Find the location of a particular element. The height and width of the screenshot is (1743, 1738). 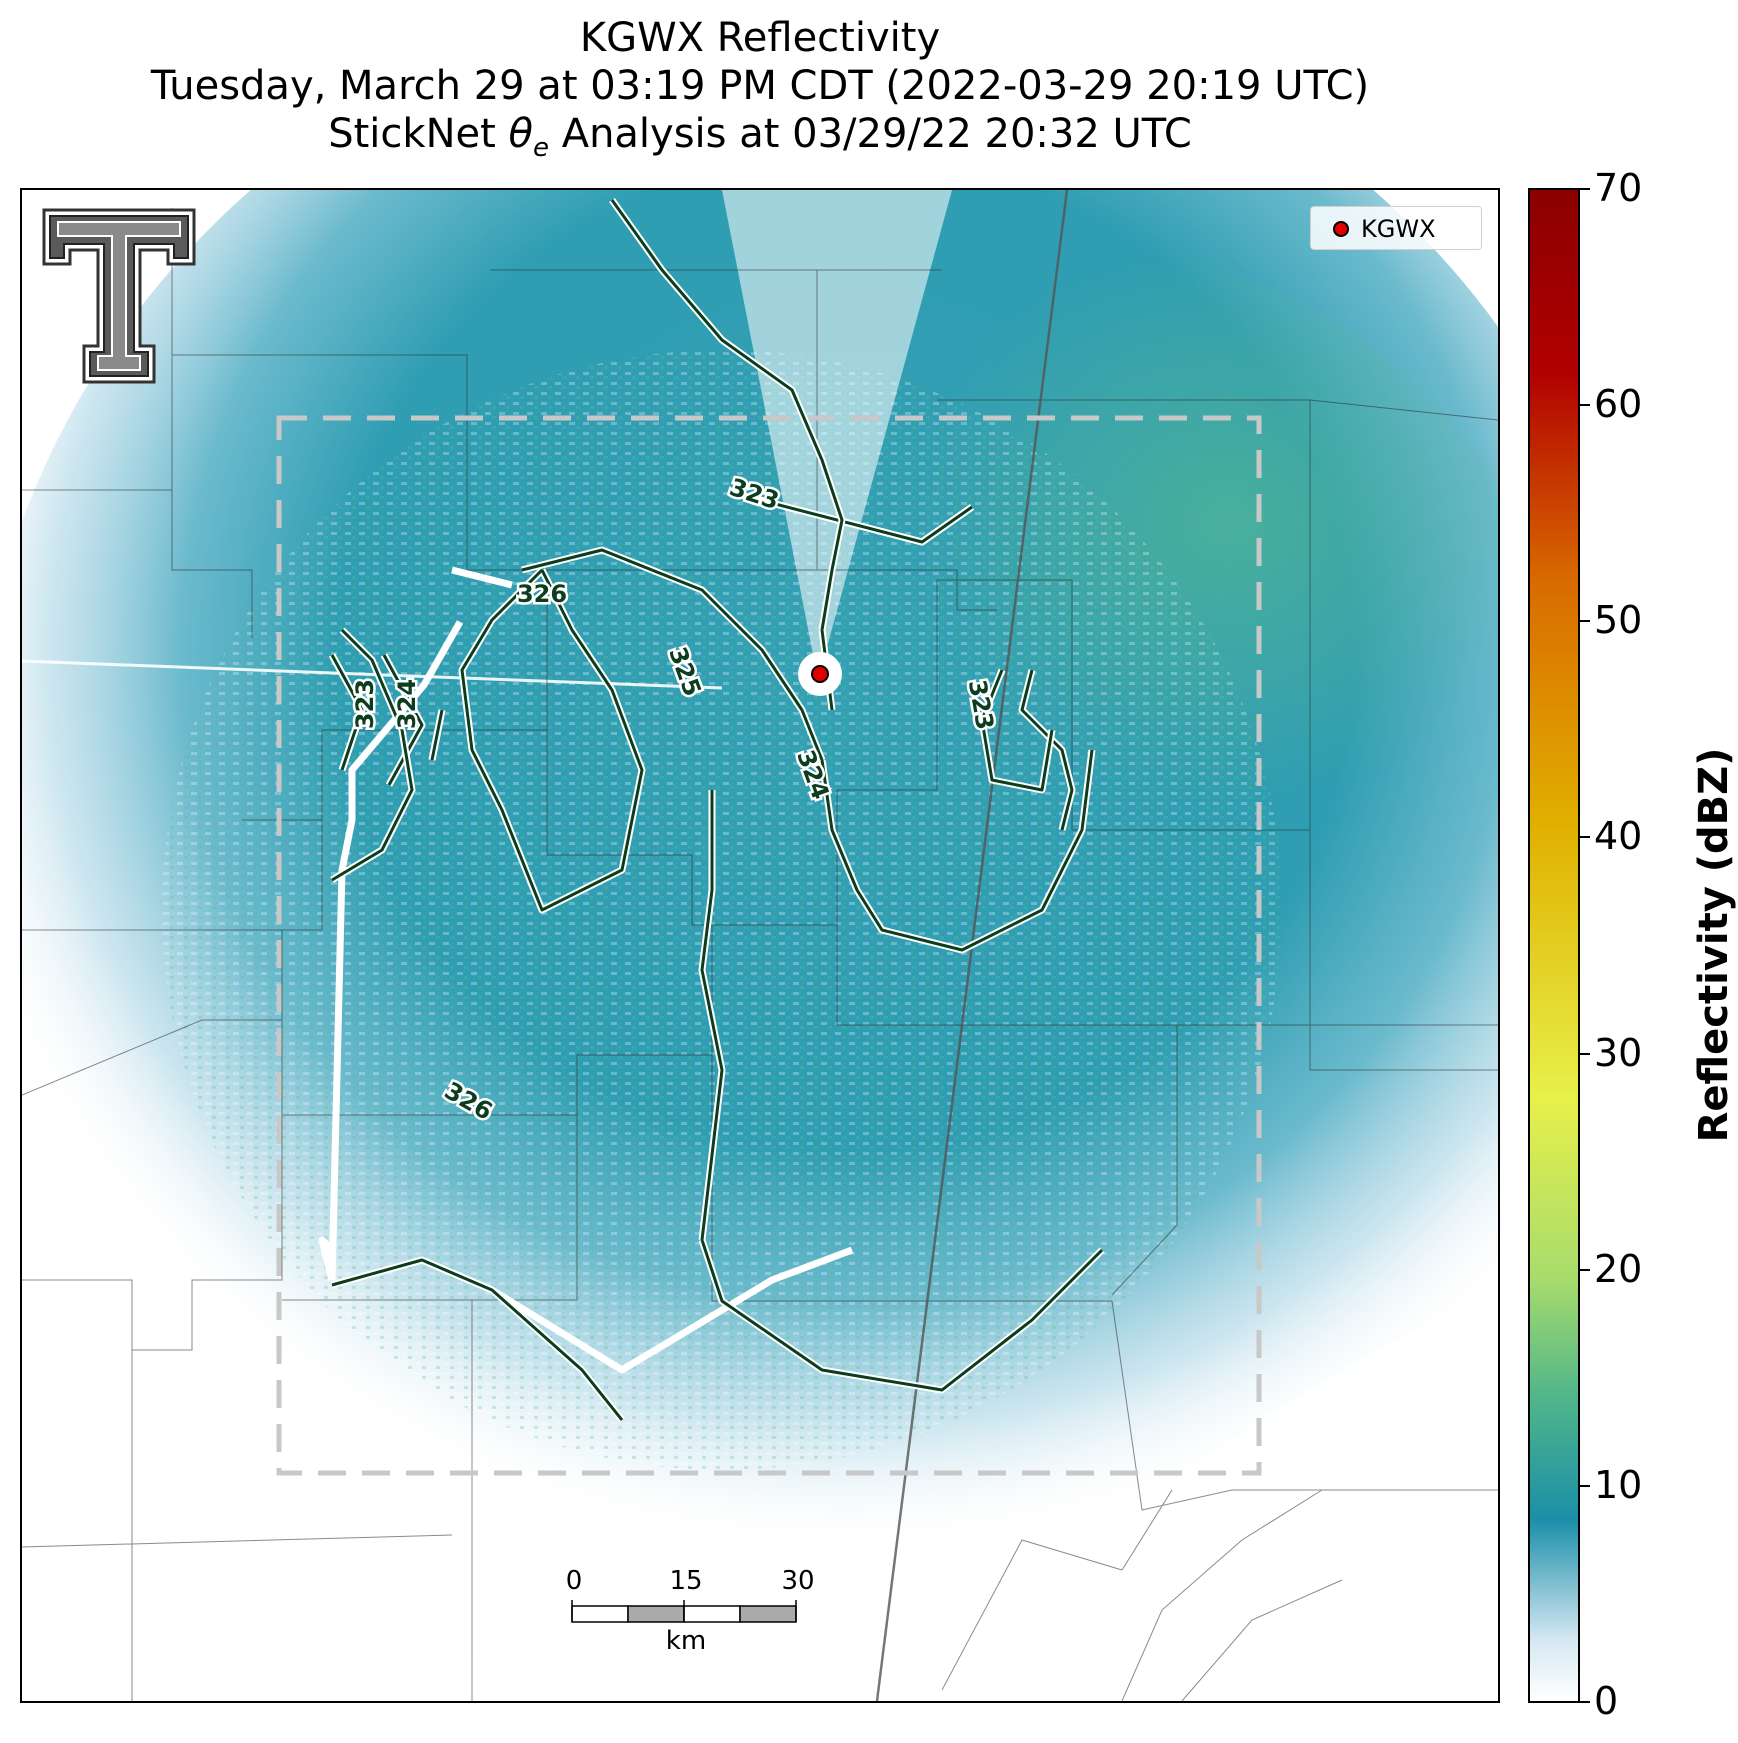

scalebar-tick-30: 30 is located at coordinates (798, 1581).